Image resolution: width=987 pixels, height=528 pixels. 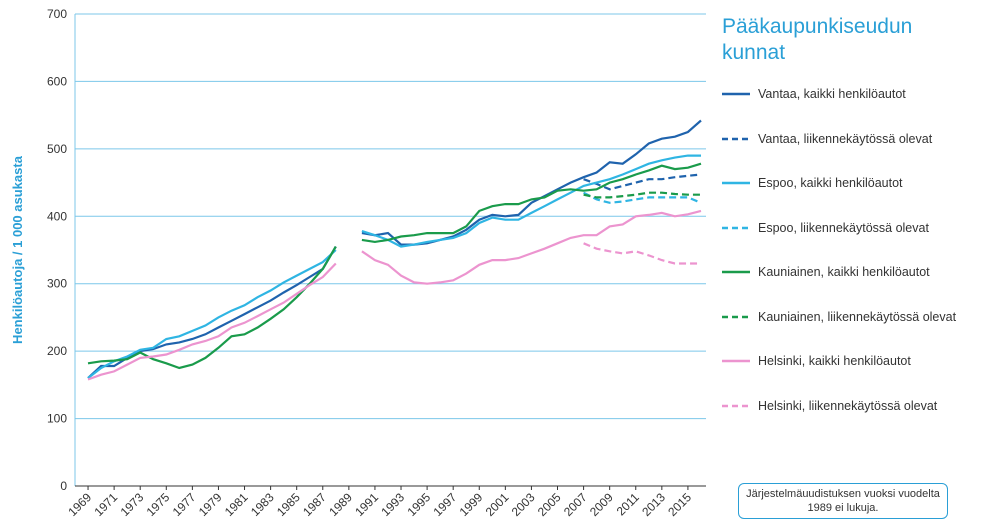 I want to click on y-tick-label: 500, so click(x=57, y=149).